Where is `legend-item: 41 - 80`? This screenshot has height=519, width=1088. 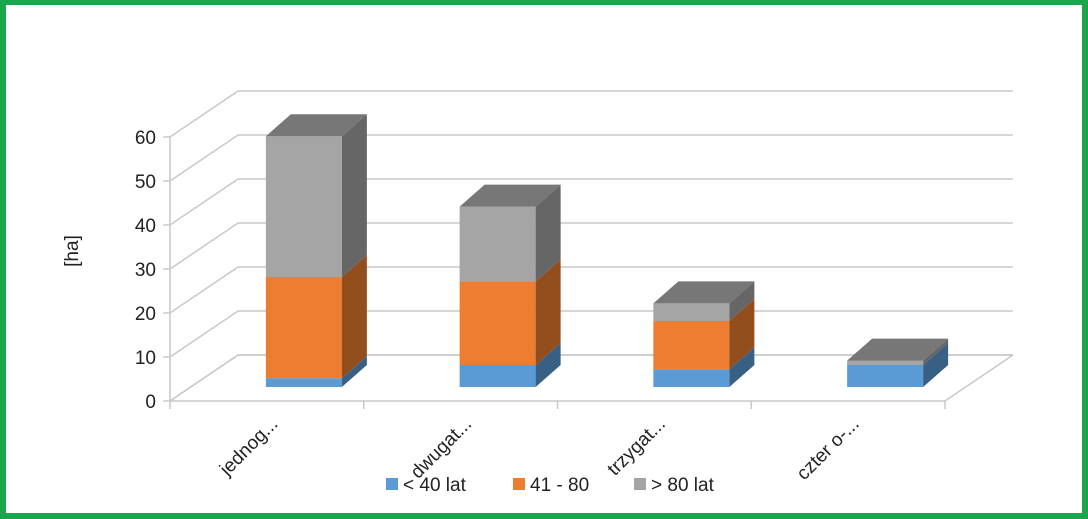 legend-item: 41 - 80 is located at coordinates (551, 485).